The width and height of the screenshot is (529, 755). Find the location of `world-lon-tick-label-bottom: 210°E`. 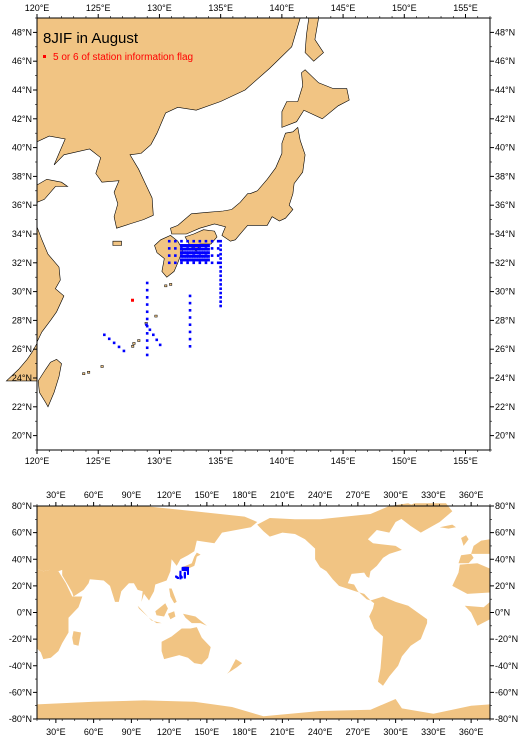

world-lon-tick-label-bottom: 210°E is located at coordinates (282, 732).